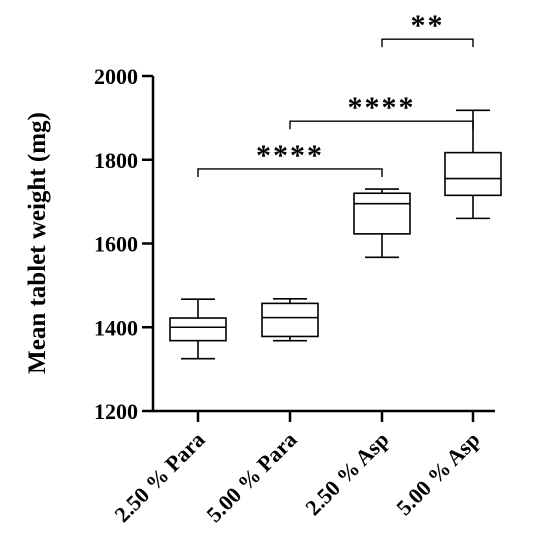 The width and height of the screenshot is (545, 550). Describe the element at coordinates (116, 76) in the screenshot. I see `y-tick-label: 2000` at that location.